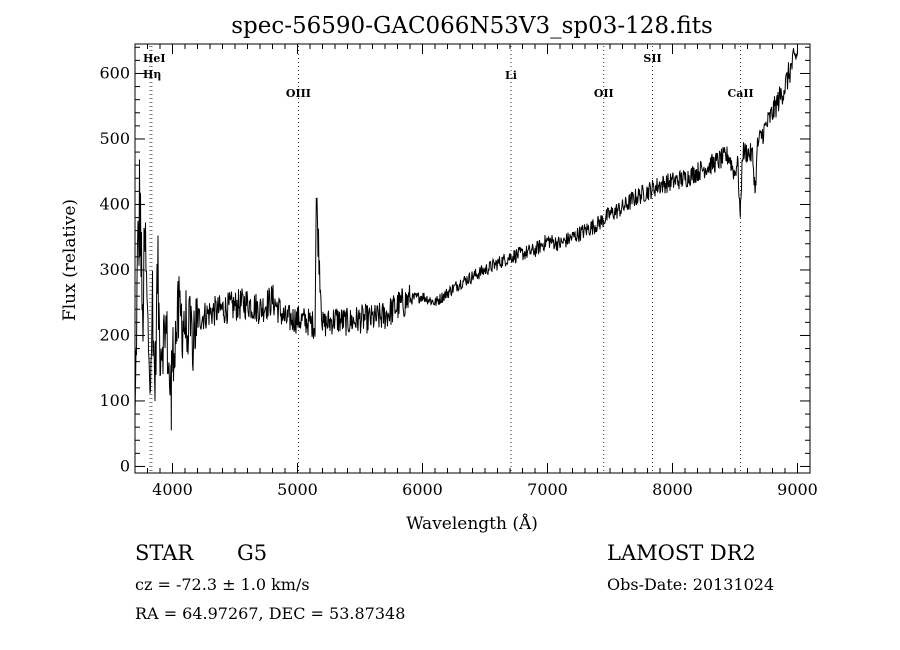  What do you see at coordinates (472, 523) in the screenshot?
I see `x-axis-label: Wavelength (Å)` at bounding box center [472, 523].